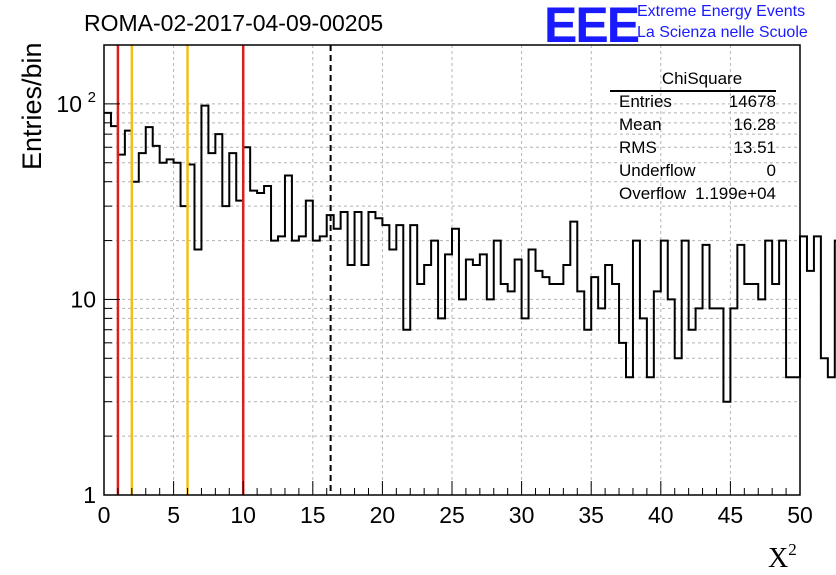 Image resolution: width=836 pixels, height=575 pixels. What do you see at coordinates (800, 515) in the screenshot?
I see `x-tick-label: 50` at bounding box center [800, 515].